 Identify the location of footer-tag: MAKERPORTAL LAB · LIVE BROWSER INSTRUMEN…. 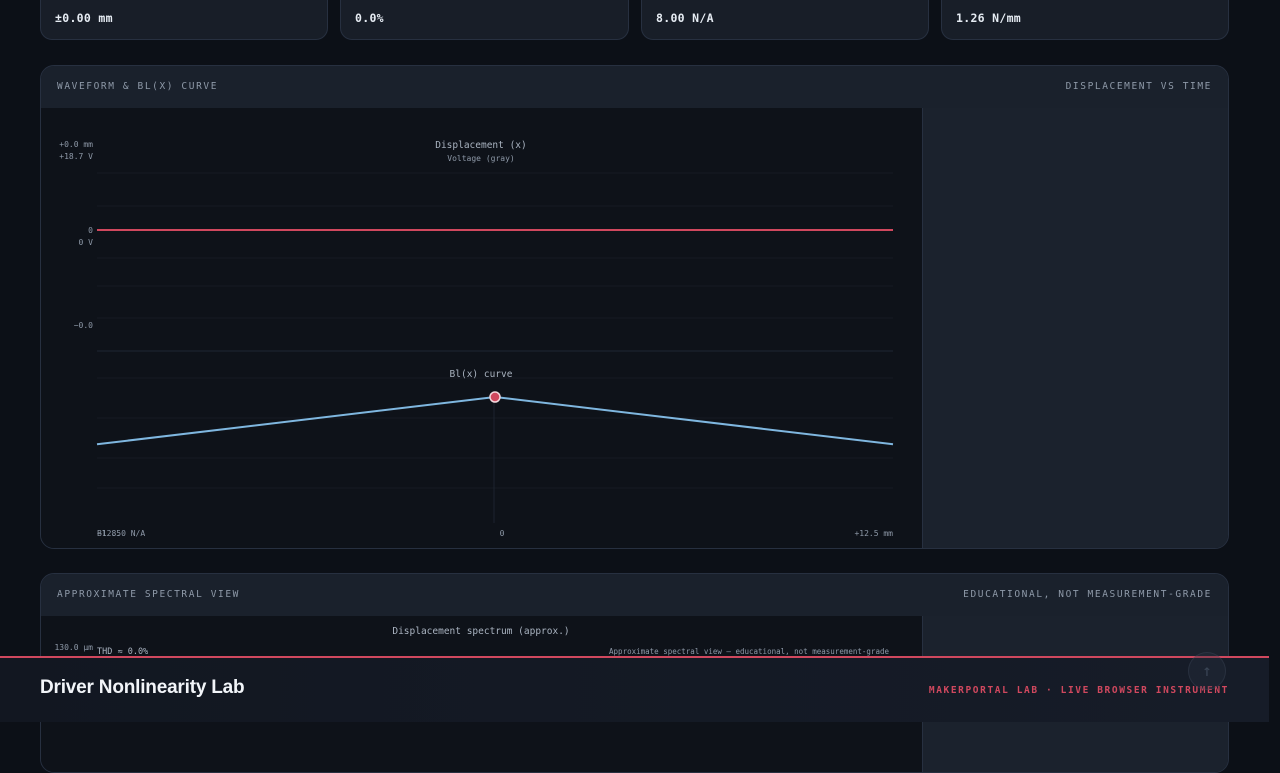
(1078, 690).